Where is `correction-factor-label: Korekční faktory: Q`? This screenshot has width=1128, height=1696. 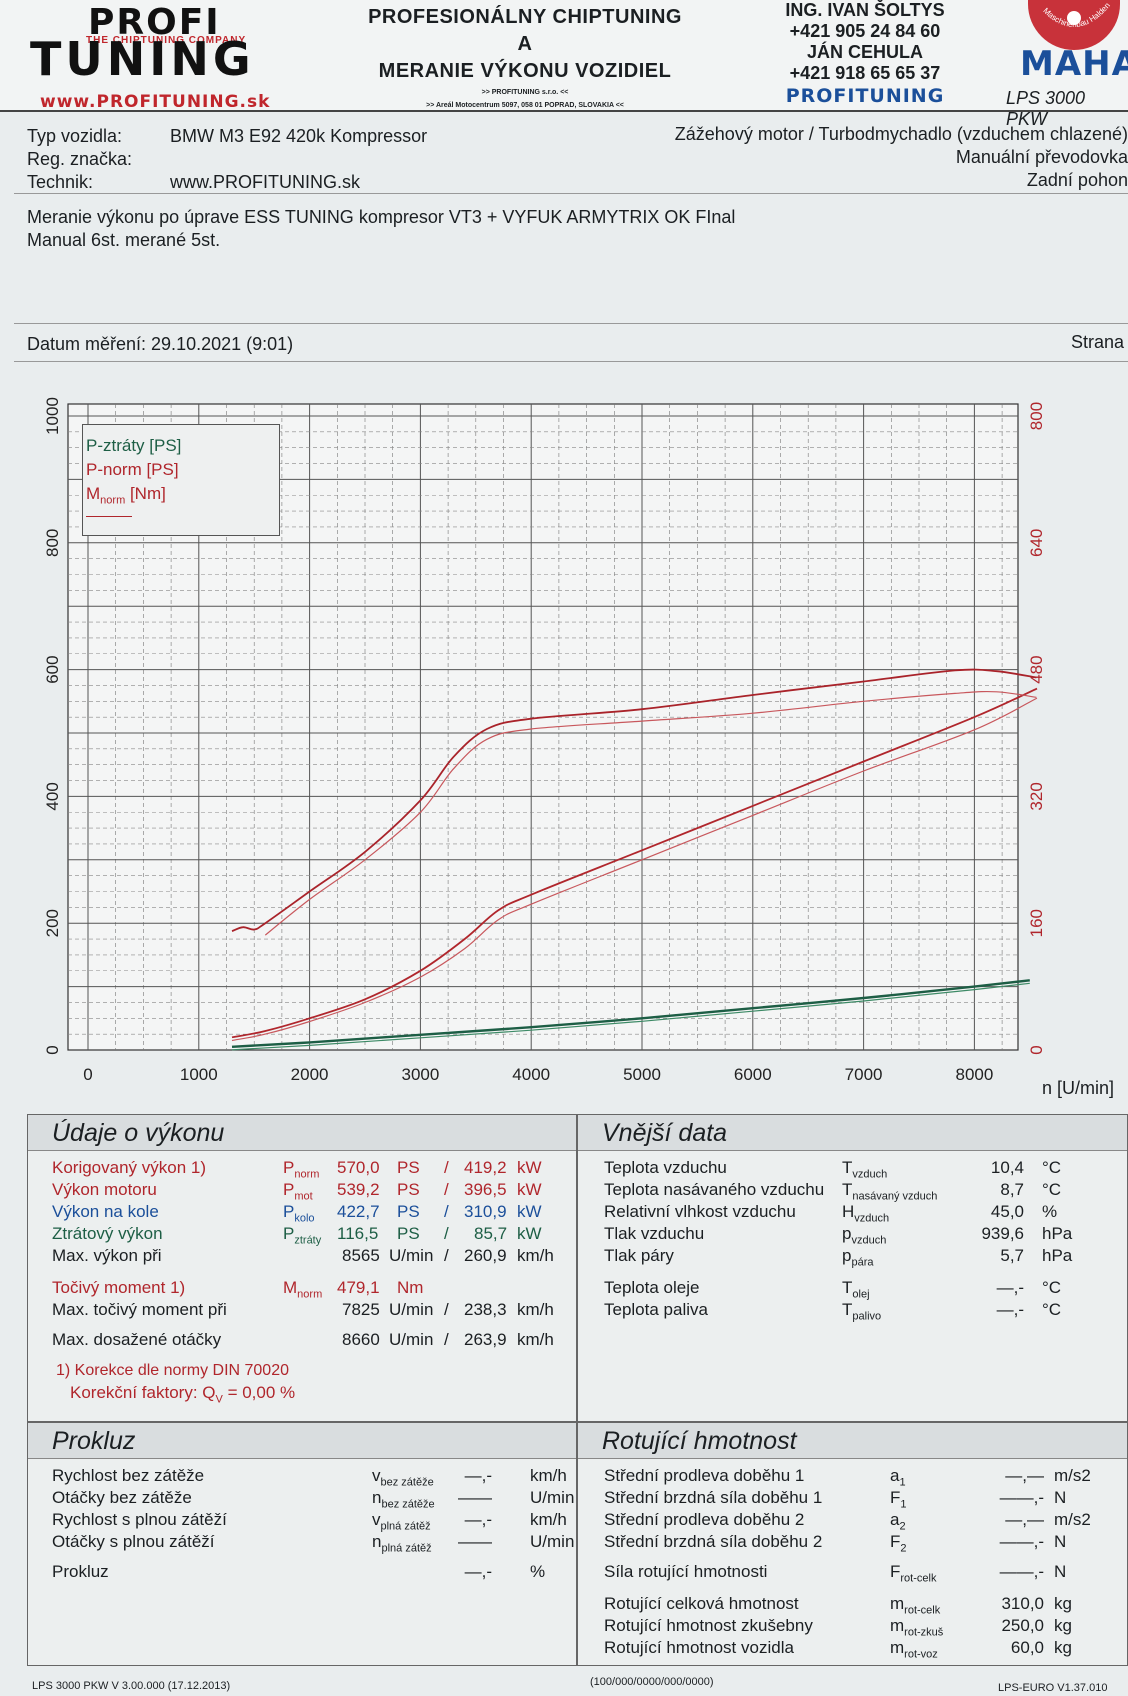 correction-factor-label: Korekční faktory: Q is located at coordinates (143, 1392).